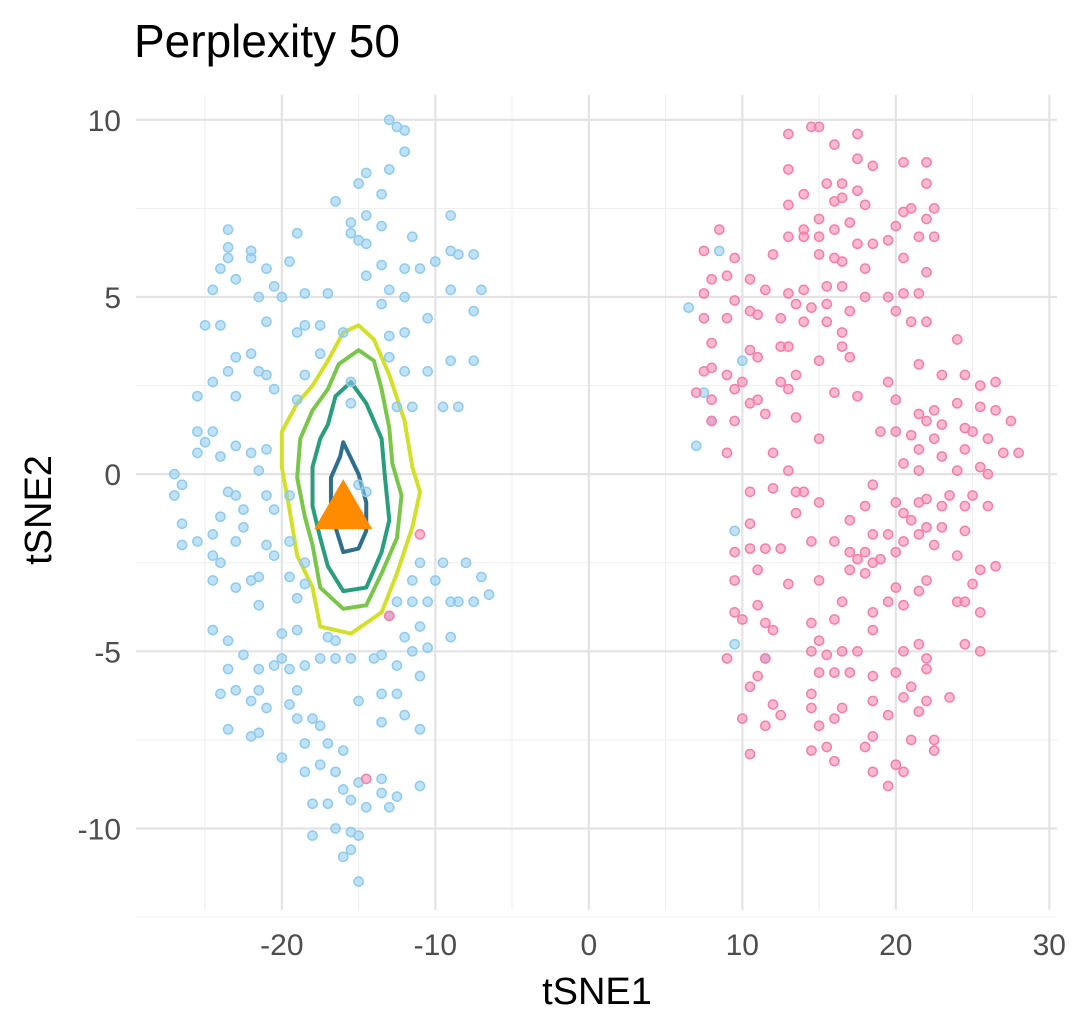 The image size is (1085, 1028). Describe the element at coordinates (343, 504) in the screenshot. I see `annotation-layer` at that location.